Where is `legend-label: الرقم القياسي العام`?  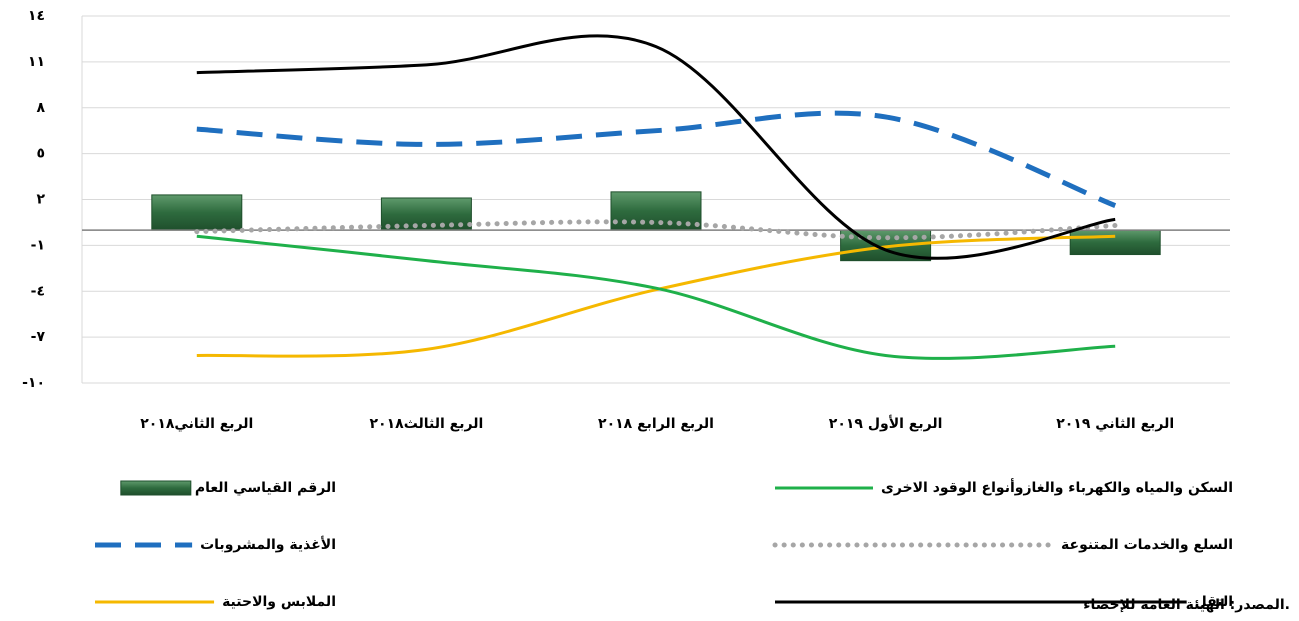
legend-label: الرقم القياسي العام is located at coordinates (265, 488).